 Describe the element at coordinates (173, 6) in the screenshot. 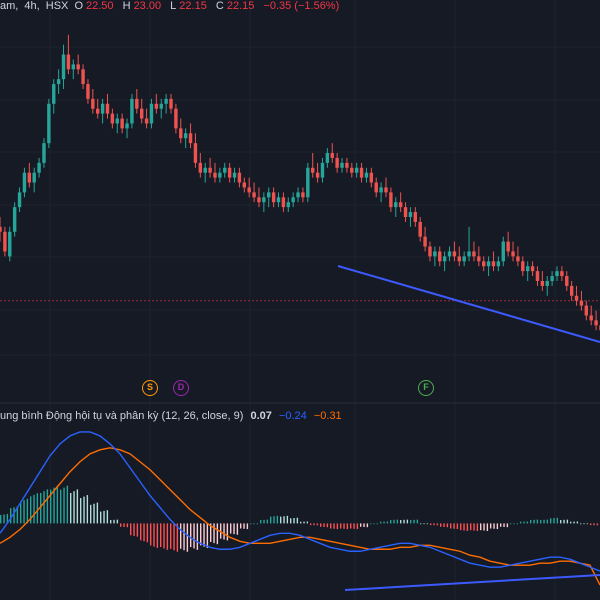

I see `low-label: L` at that location.